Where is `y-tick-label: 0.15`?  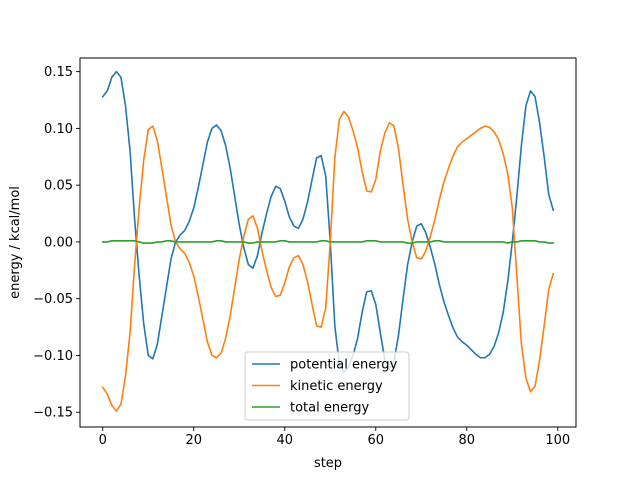
y-tick-label: 0.15 is located at coordinates (58, 72).